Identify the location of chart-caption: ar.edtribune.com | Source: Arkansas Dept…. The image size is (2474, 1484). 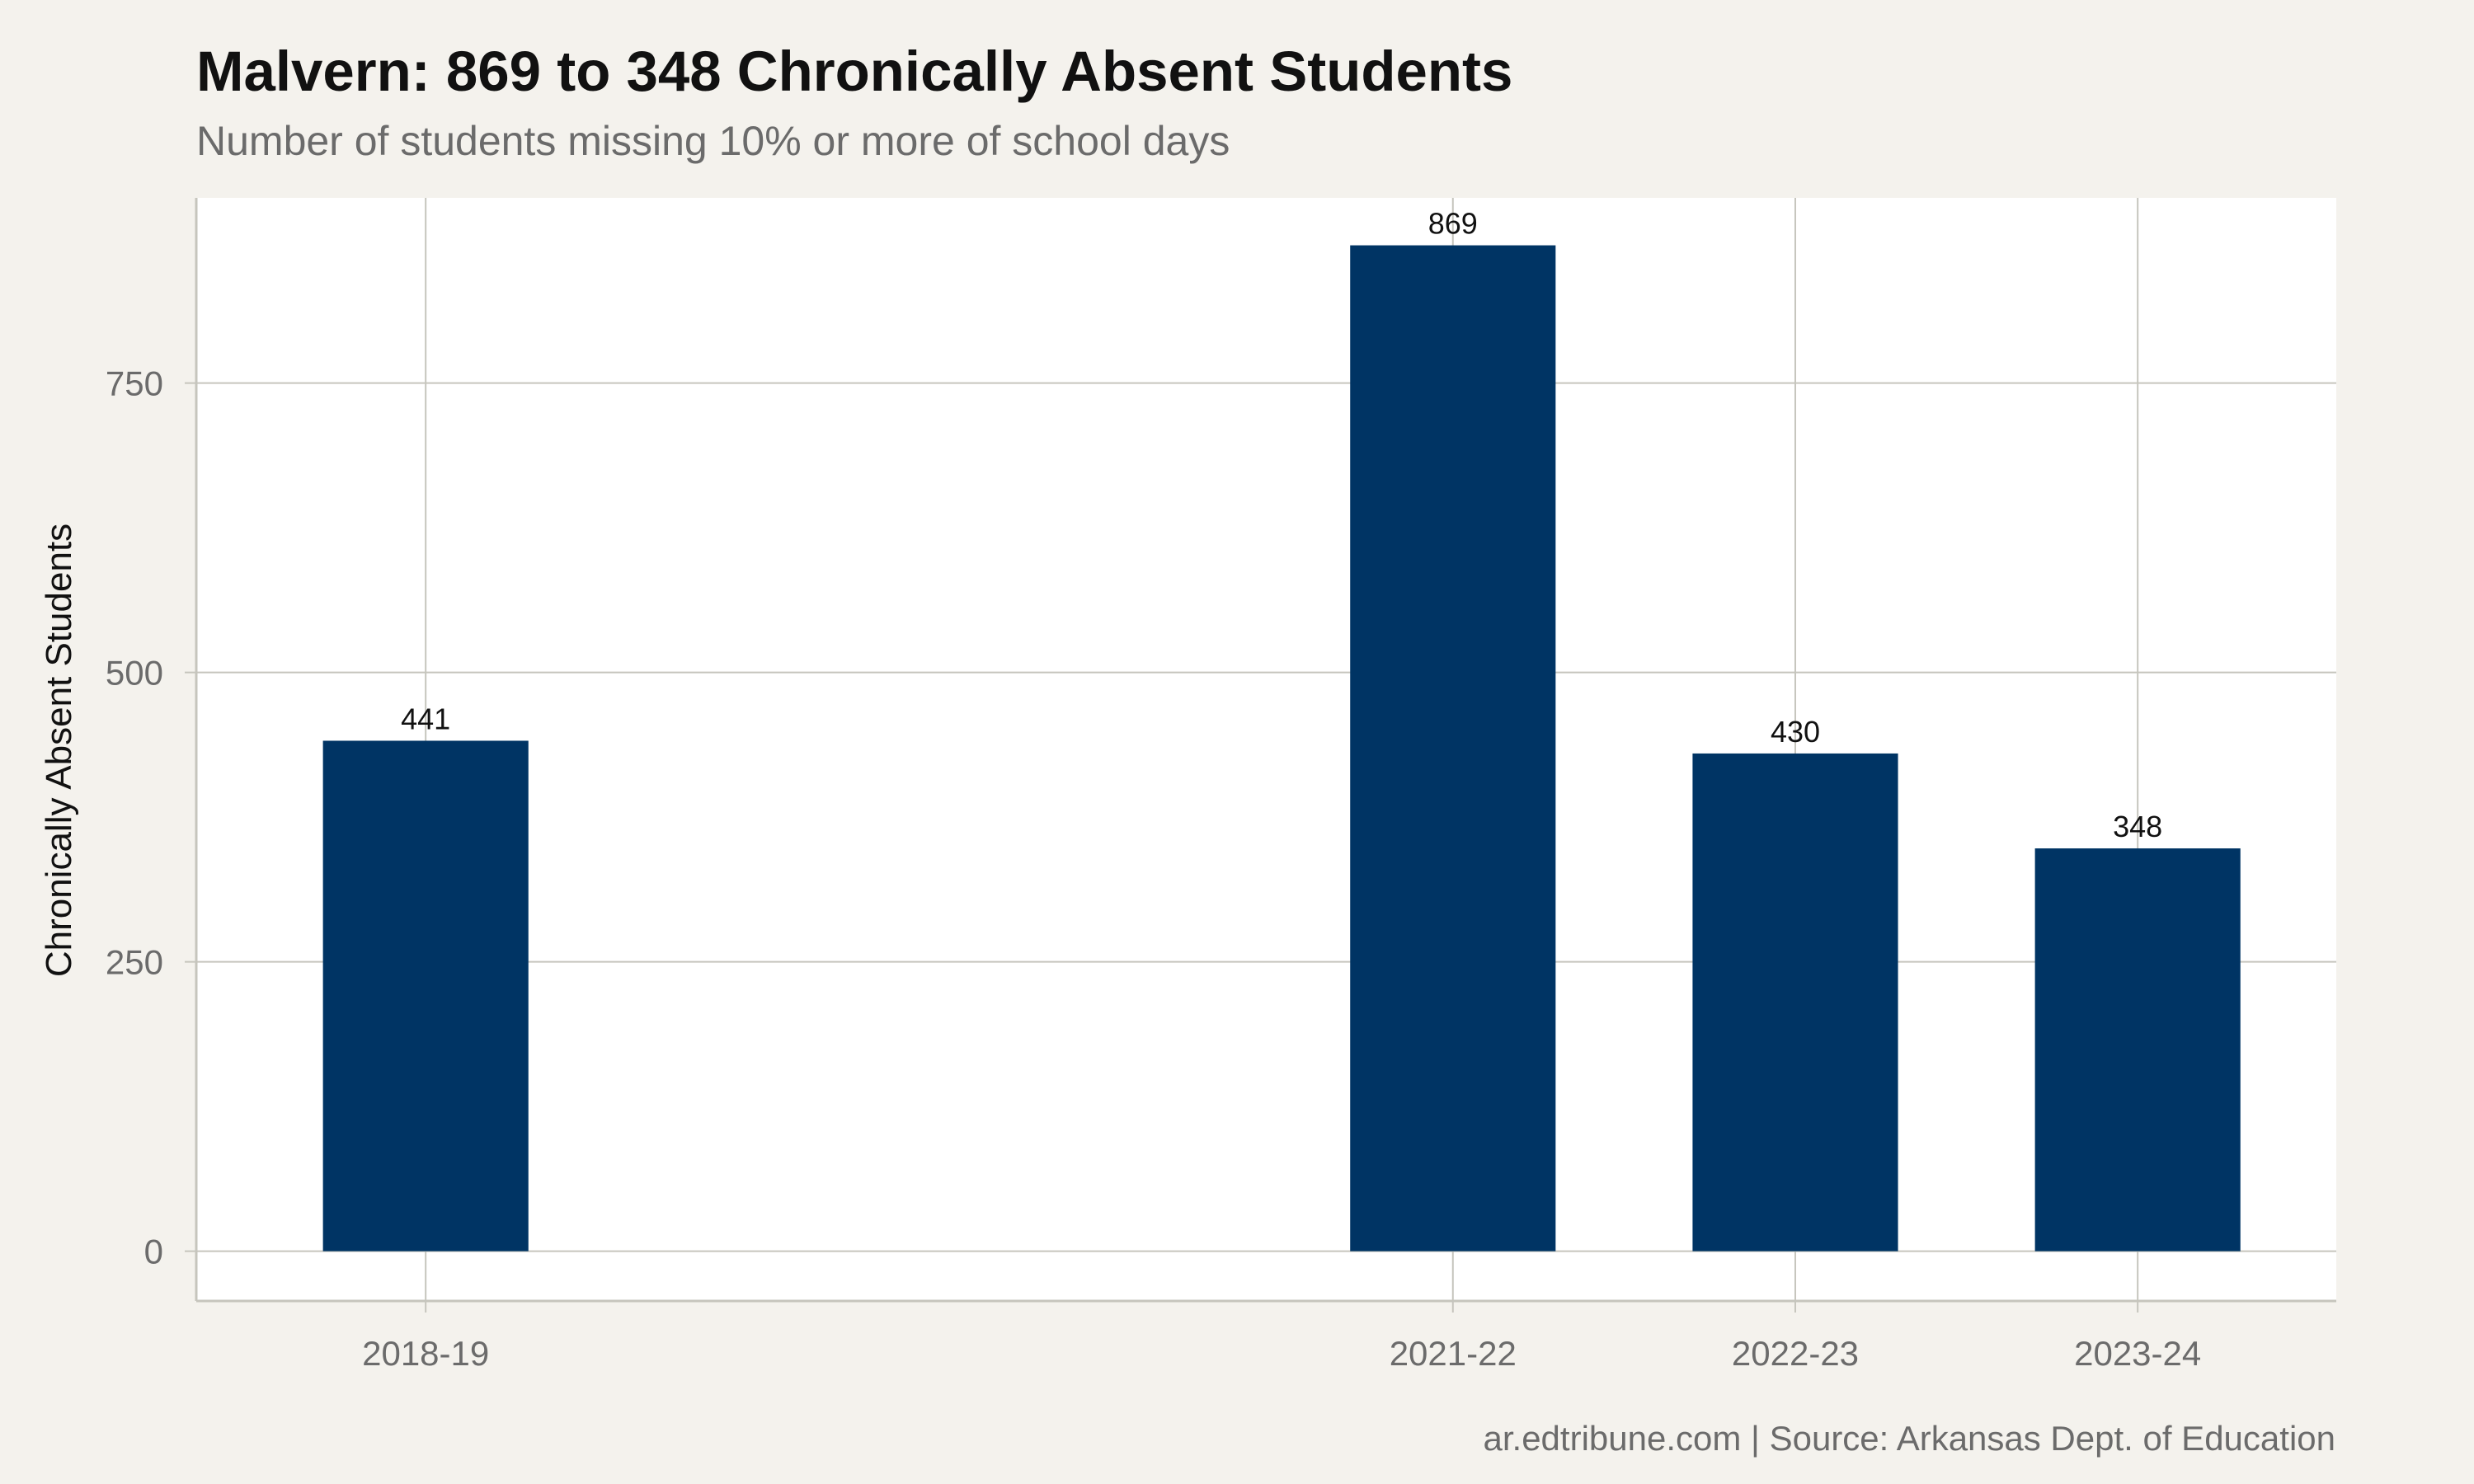
(1910, 1438).